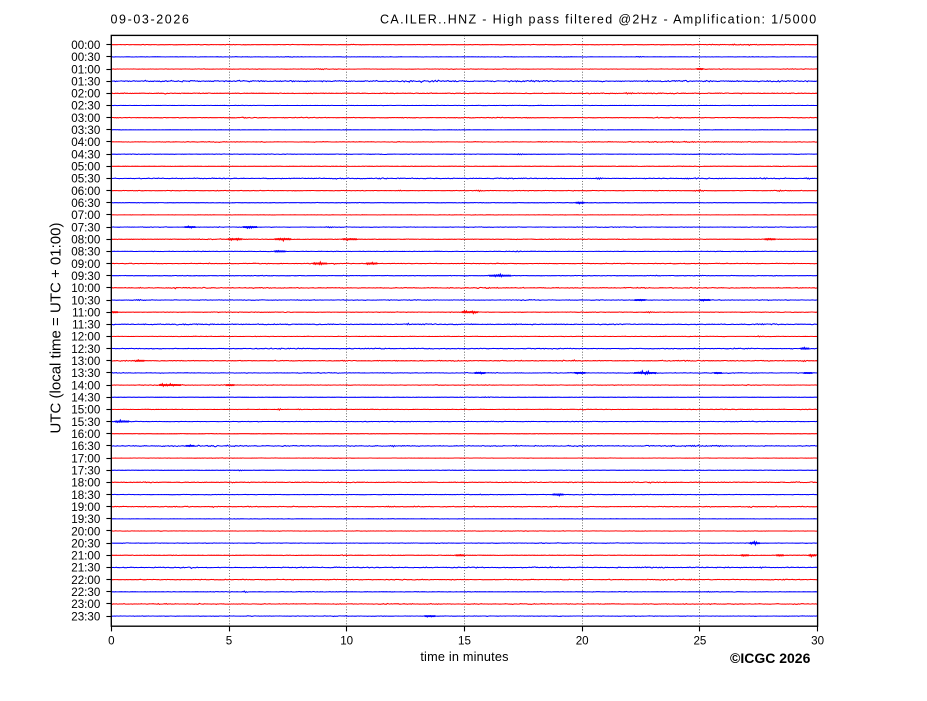 The width and height of the screenshot is (927, 701). I want to click on svg-text: 21:00, so click(85, 556).